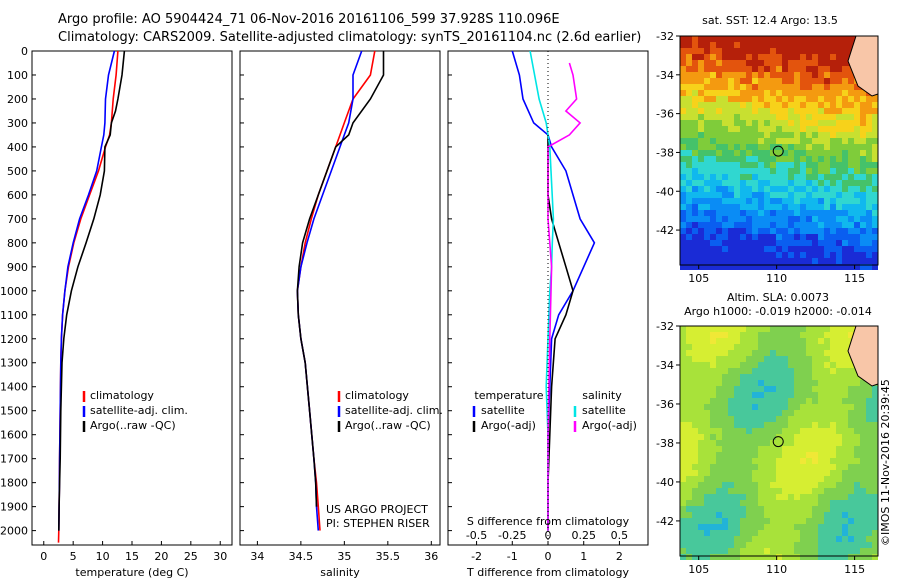 Image resolution: width=900 pixels, height=580 pixels. What do you see at coordinates (377, 509) in the screenshot?
I see `salinity-annotation: US ARGO PROJECT` at bounding box center [377, 509].